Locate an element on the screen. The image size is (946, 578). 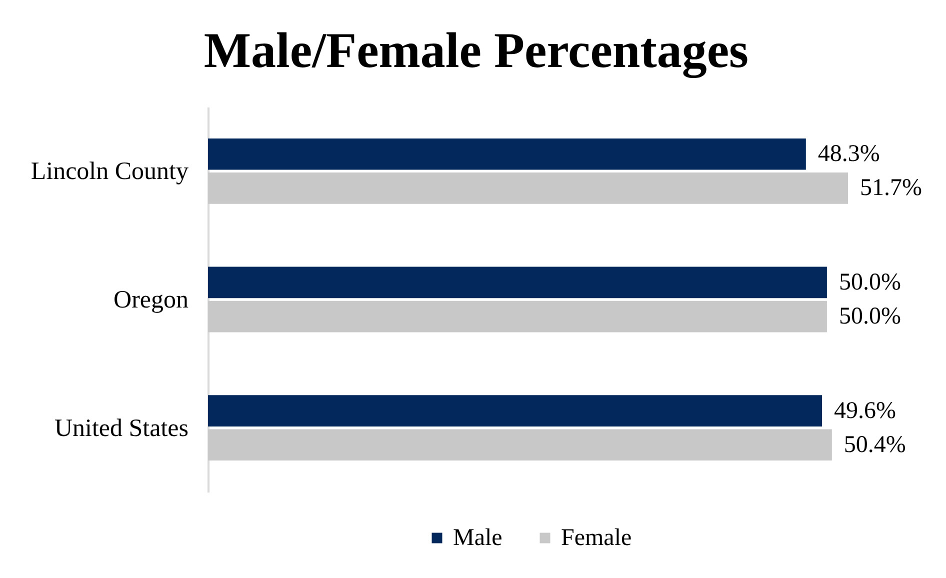
chart-title: Male/Female Percentages is located at coordinates (476, 50).